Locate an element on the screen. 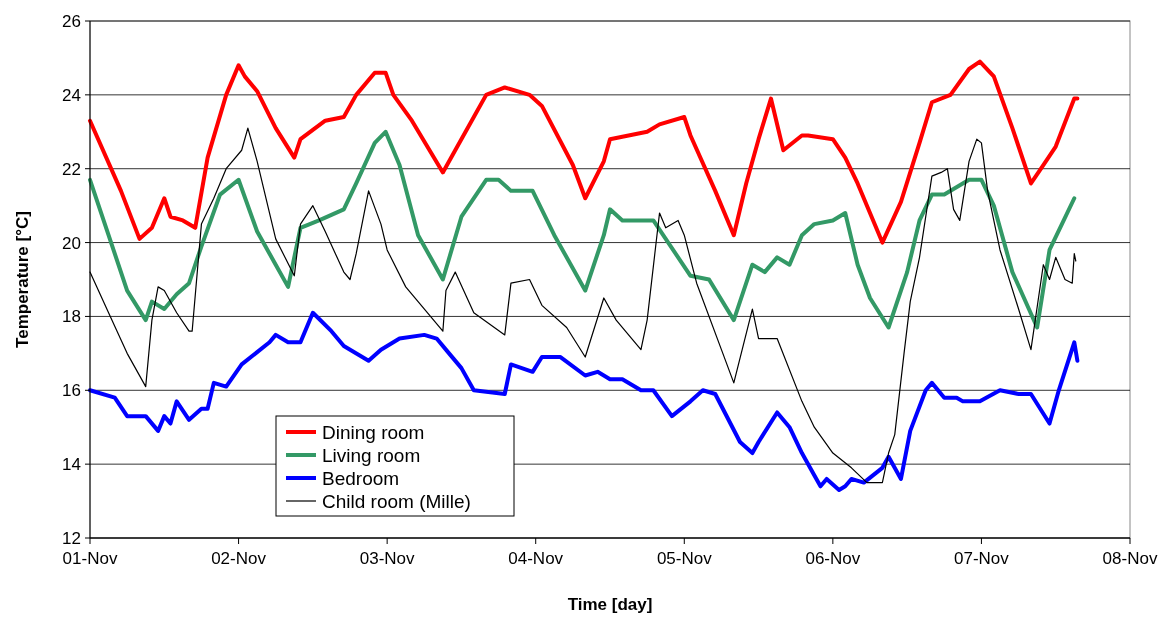  legend-label: Dining room is located at coordinates (373, 432).